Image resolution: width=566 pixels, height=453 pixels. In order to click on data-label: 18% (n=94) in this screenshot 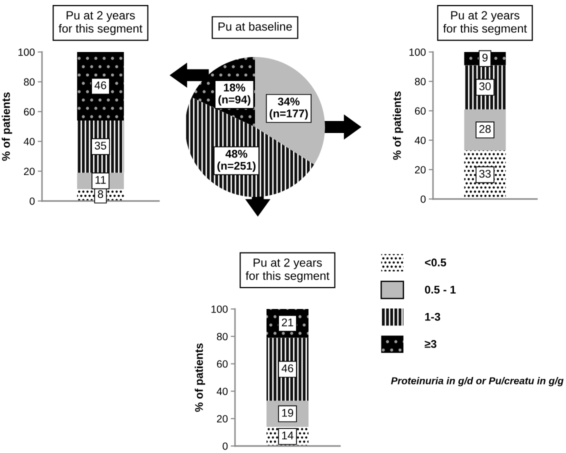, I will do `click(234, 95)`.